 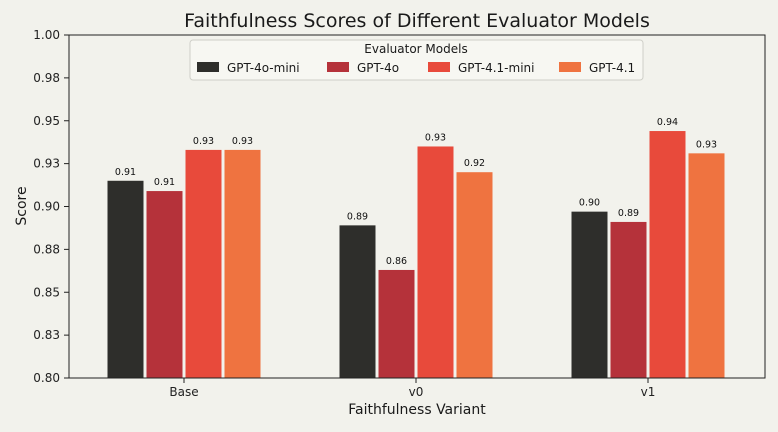 What do you see at coordinates (378, 68) in the screenshot?
I see `legend-entry-label: GPT-4o` at bounding box center [378, 68].